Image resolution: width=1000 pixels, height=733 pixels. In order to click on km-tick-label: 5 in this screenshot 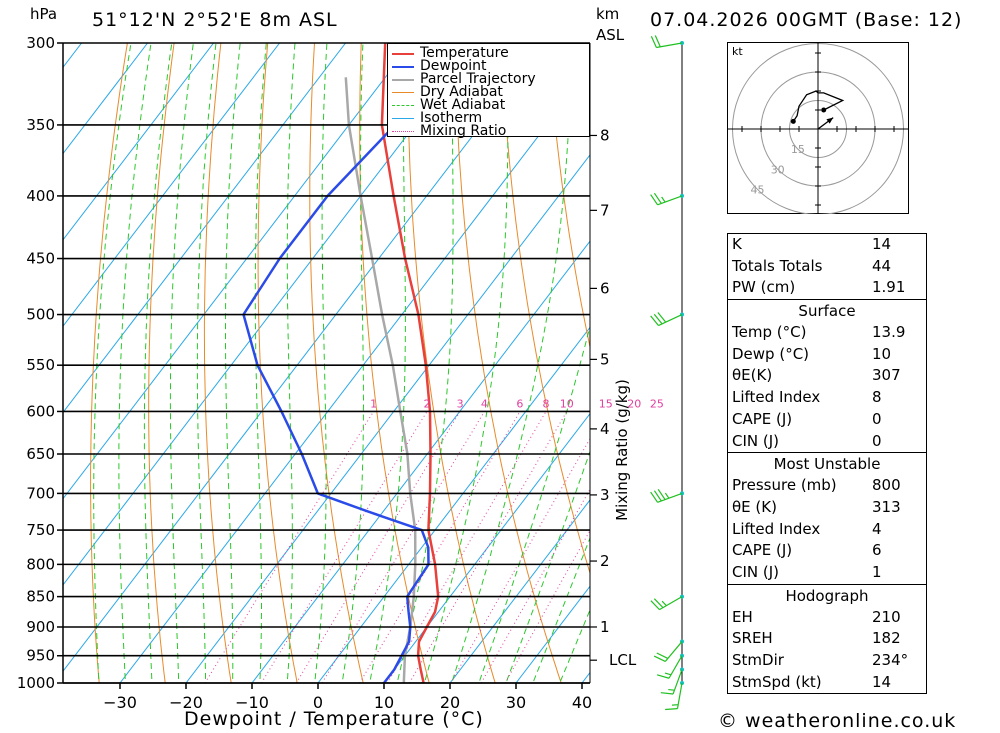, I will do `click(605, 359)`.